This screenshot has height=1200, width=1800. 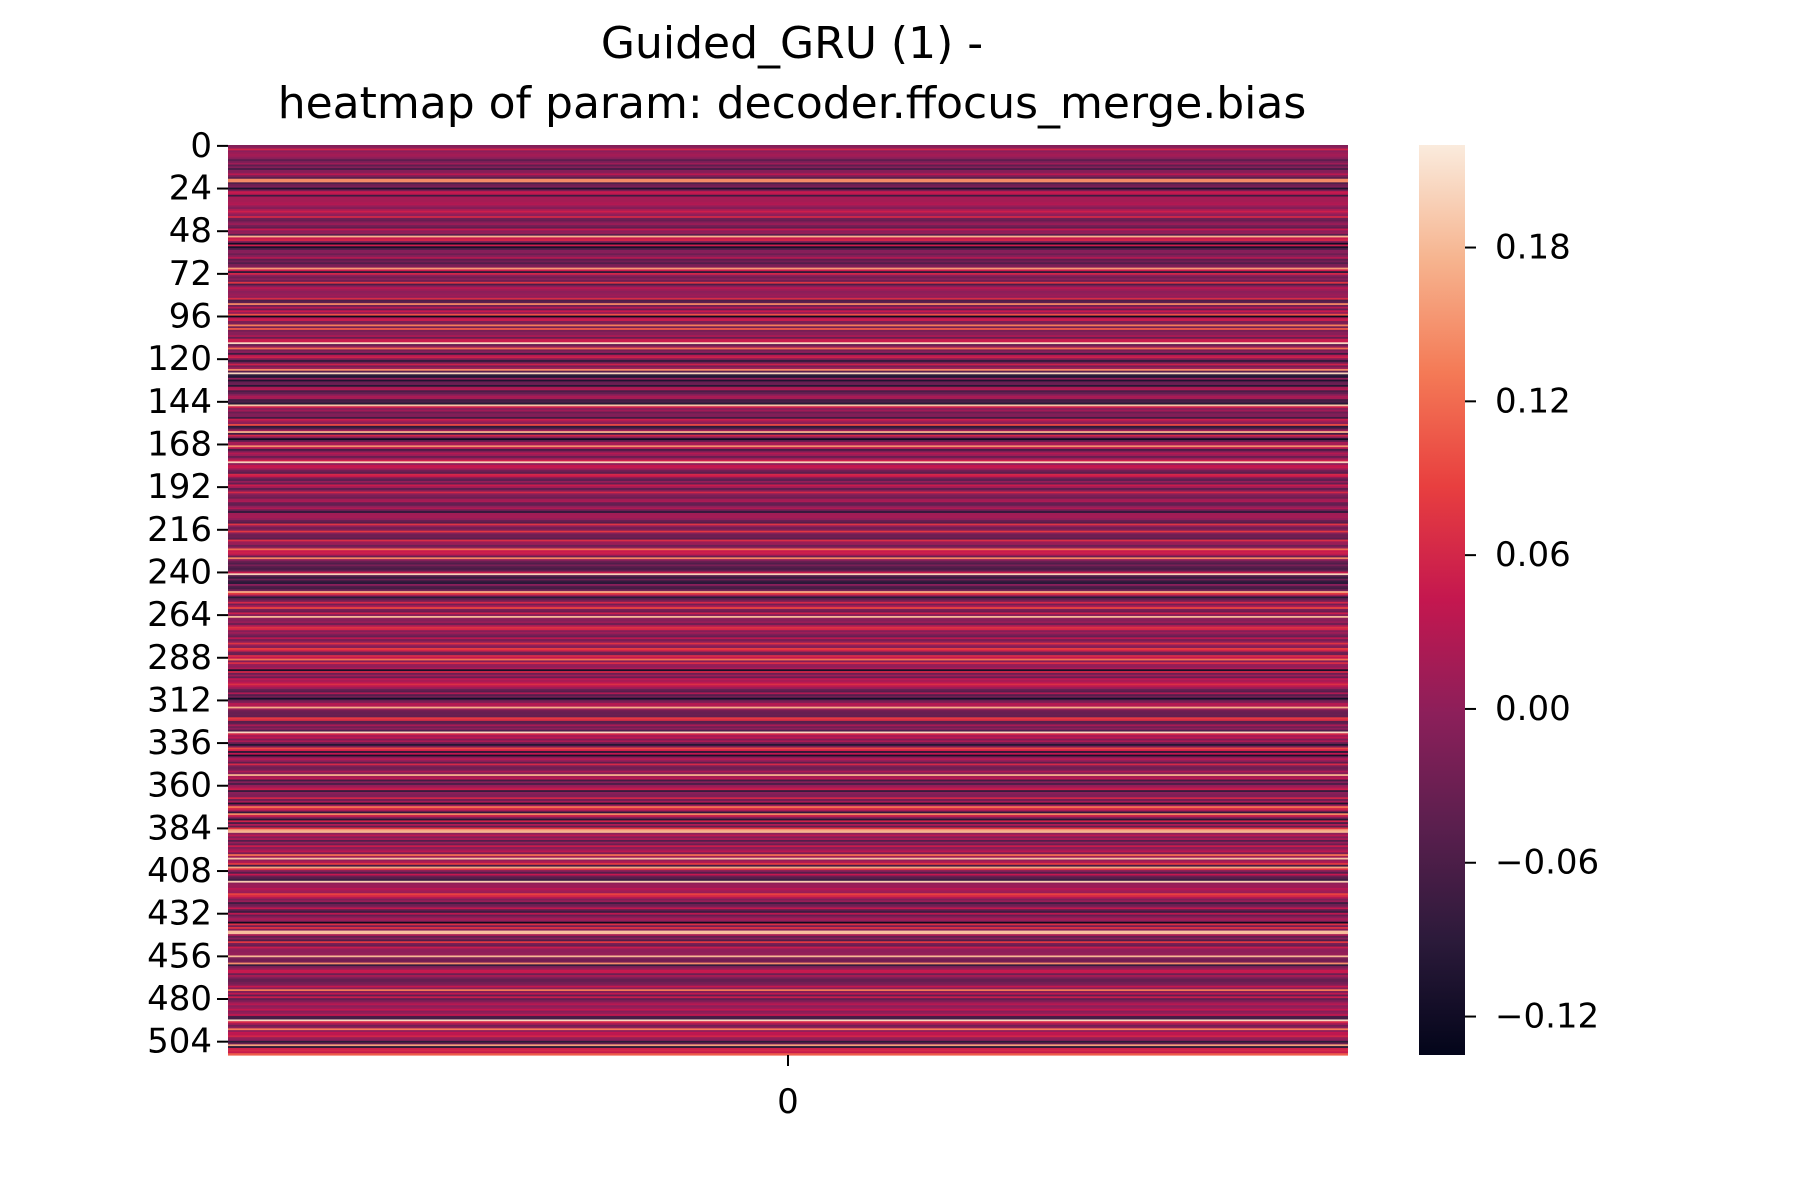 I want to click on x-tick-label: 0, so click(x=788, y=1102).